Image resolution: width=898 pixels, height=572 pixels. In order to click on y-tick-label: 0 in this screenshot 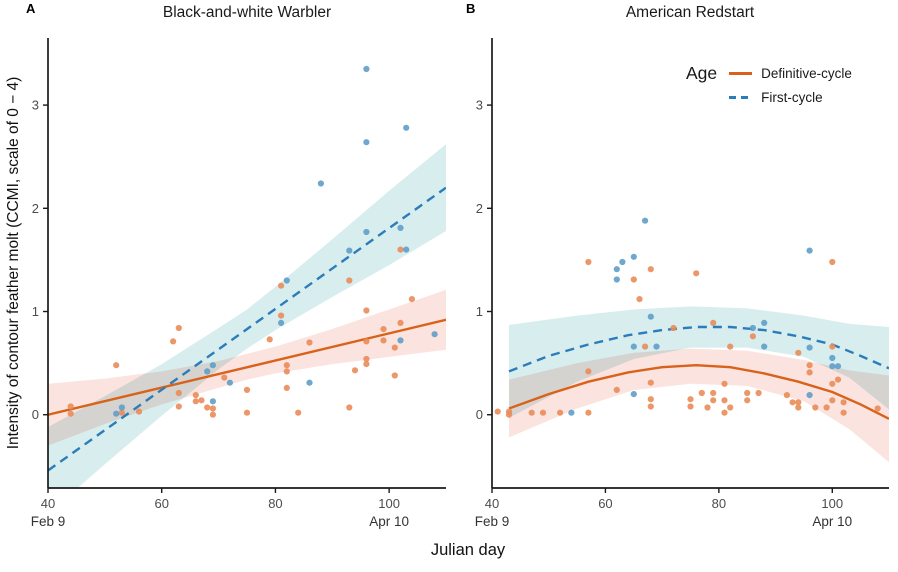, I will do `click(35, 414)`.